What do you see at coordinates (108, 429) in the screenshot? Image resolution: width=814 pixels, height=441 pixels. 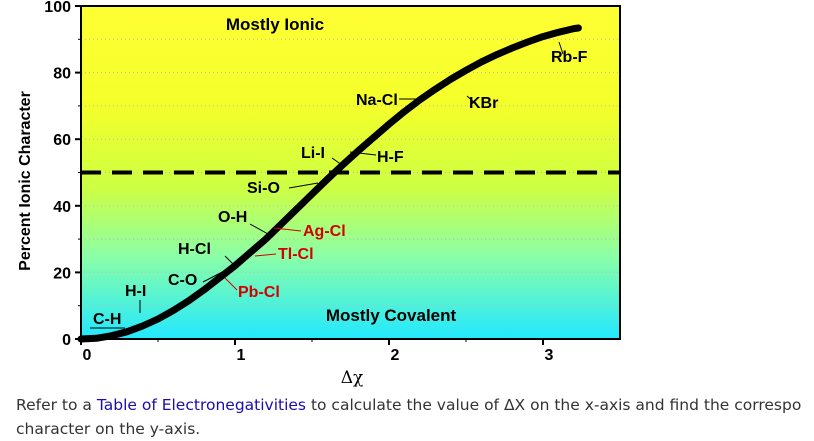 I see `caption-line-2: character on the y-axis.` at bounding box center [108, 429].